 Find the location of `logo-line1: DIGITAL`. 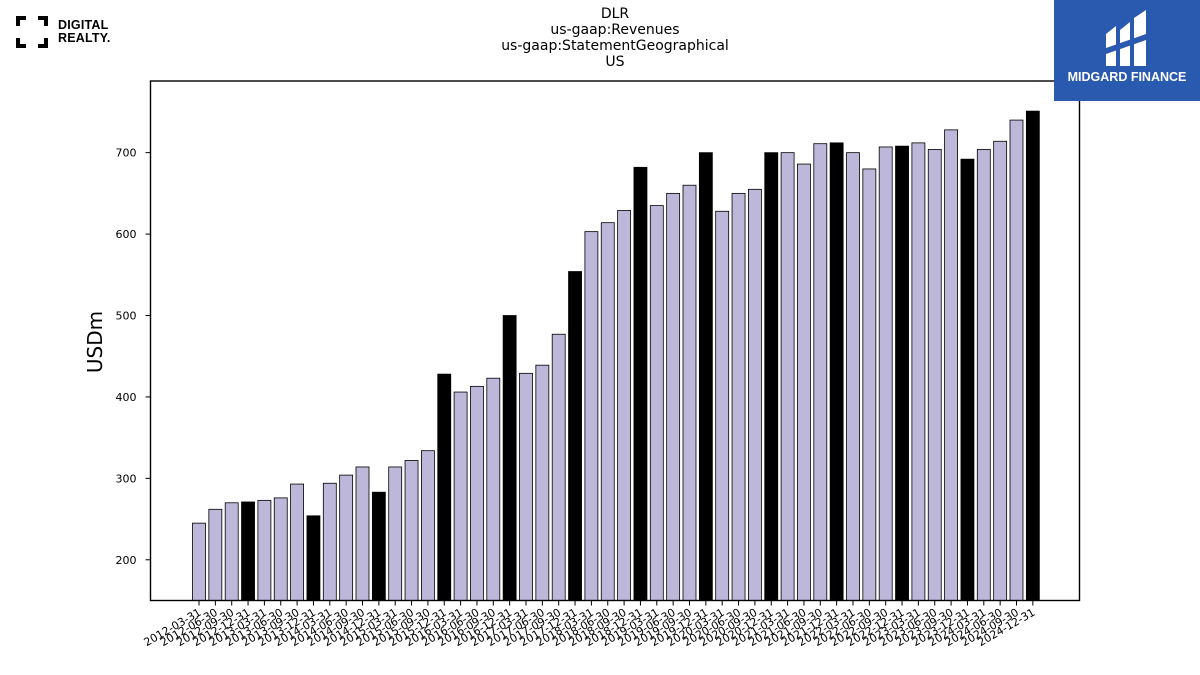

logo-line1: DIGITAL is located at coordinates (83, 25).